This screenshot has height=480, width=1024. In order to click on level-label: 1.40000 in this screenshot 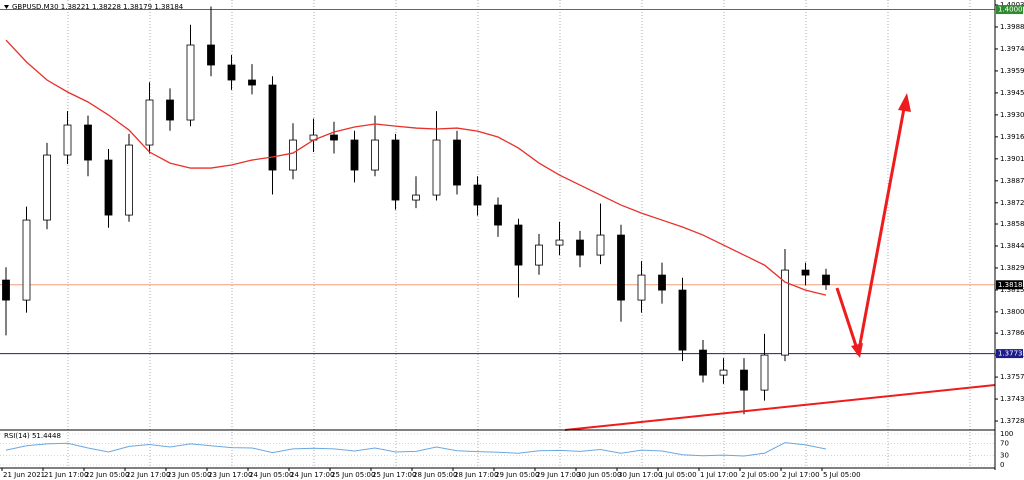, I will do `click(1011, 10)`.